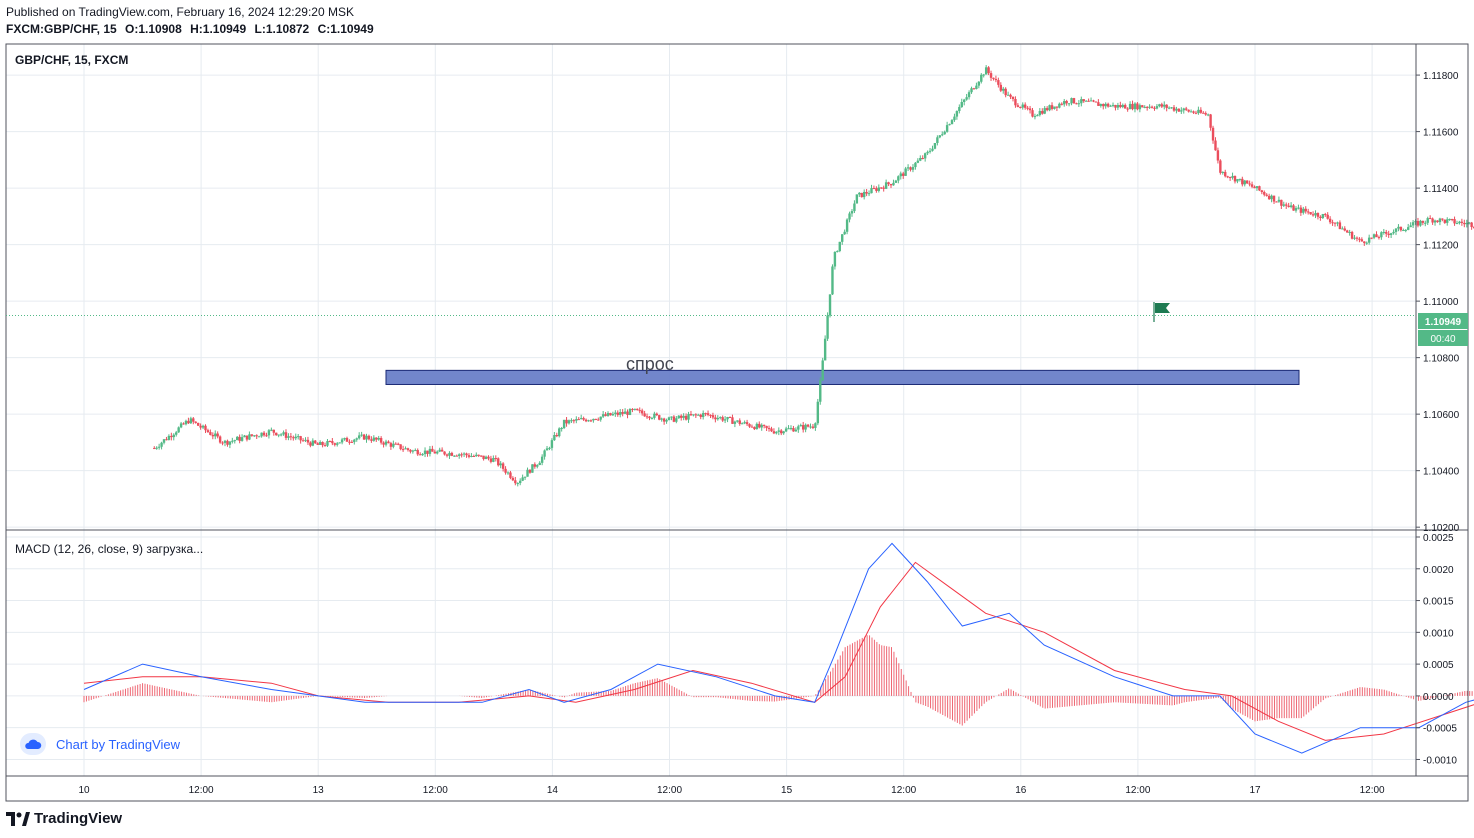 This screenshot has height=838, width=1474. Describe the element at coordinates (842, 377) in the screenshot. I see `demand-zone` at that location.